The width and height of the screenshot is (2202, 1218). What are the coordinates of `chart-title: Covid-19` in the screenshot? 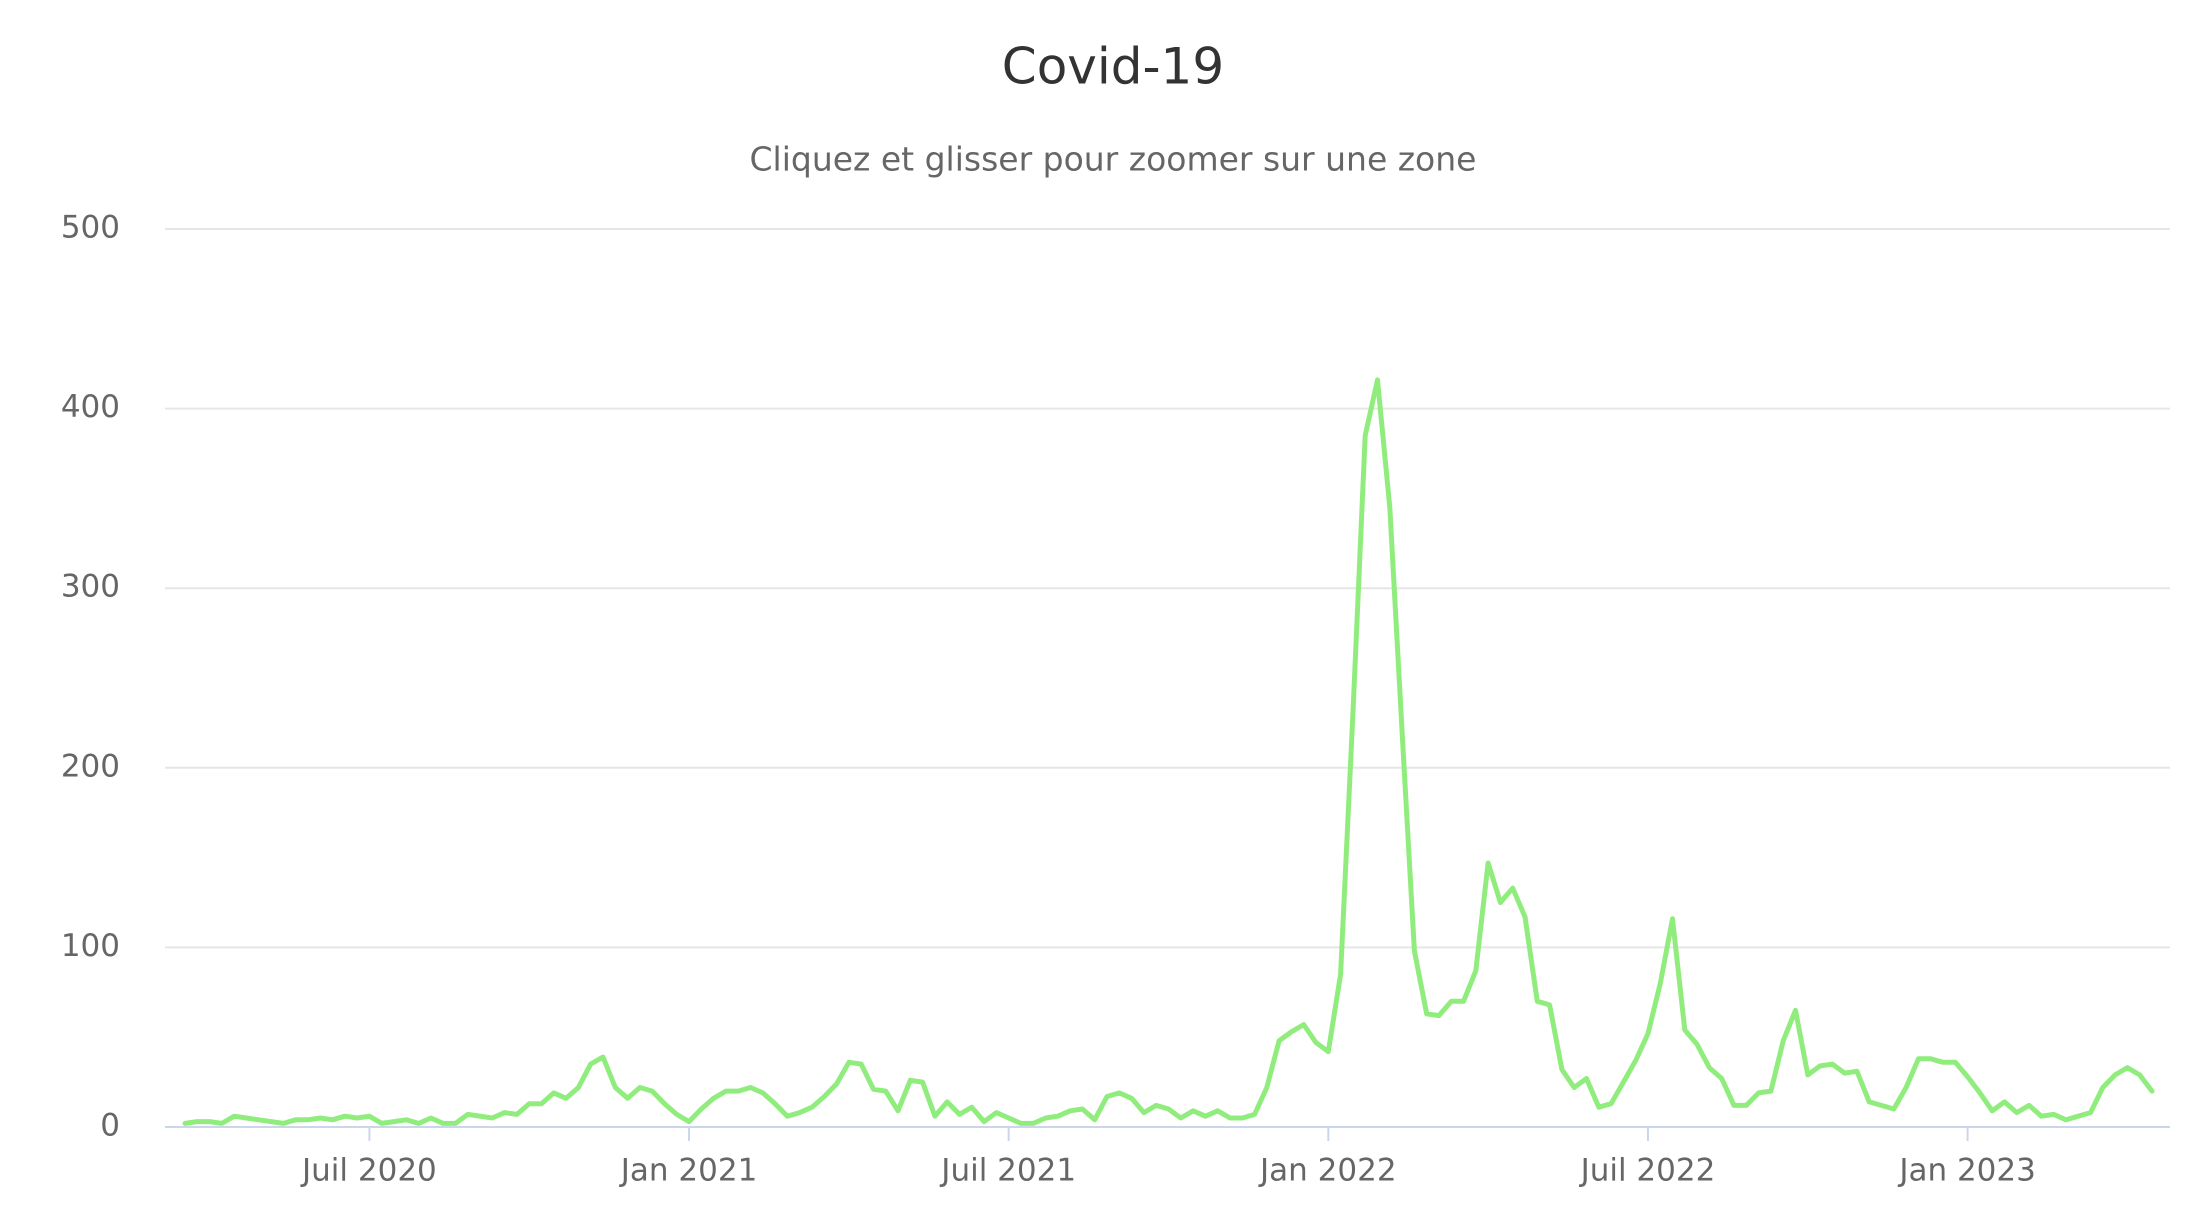 It's located at (1113, 67).